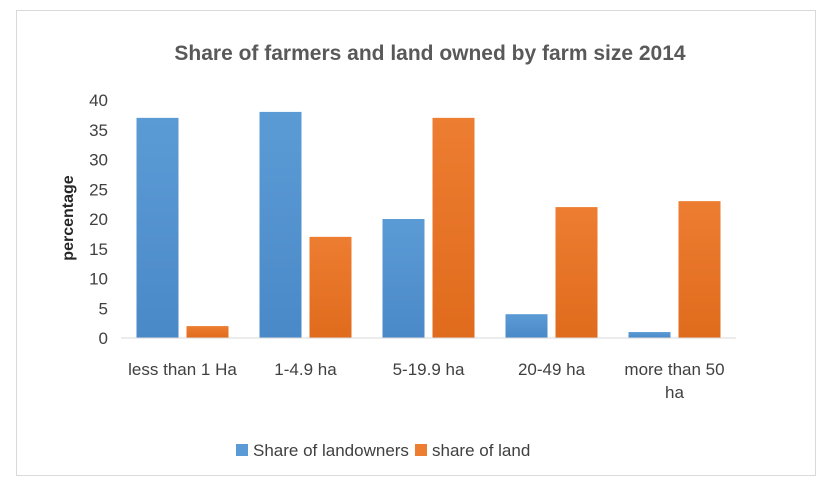  I want to click on y-tick-label: 5, so click(103, 308).